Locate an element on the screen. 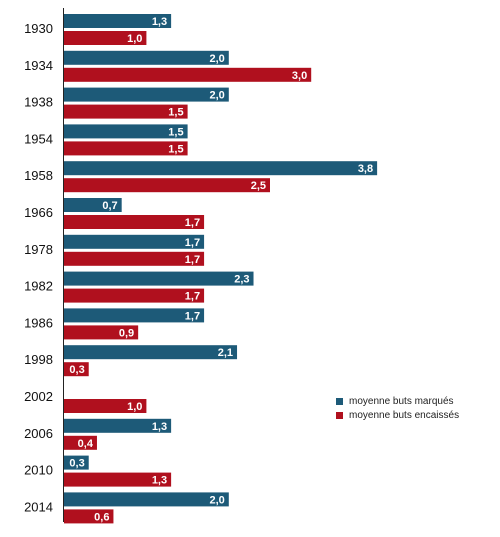  bar-value-label: 2,1 is located at coordinates (225, 353).